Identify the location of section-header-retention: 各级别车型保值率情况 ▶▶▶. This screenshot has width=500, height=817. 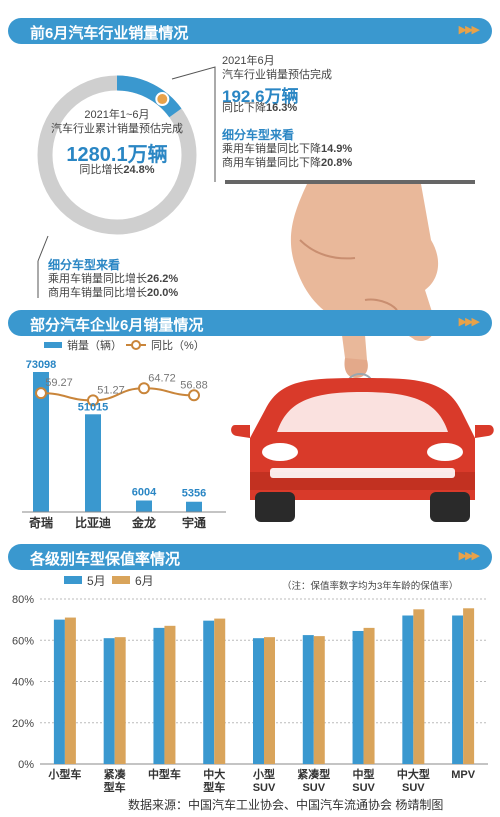
(250, 557).